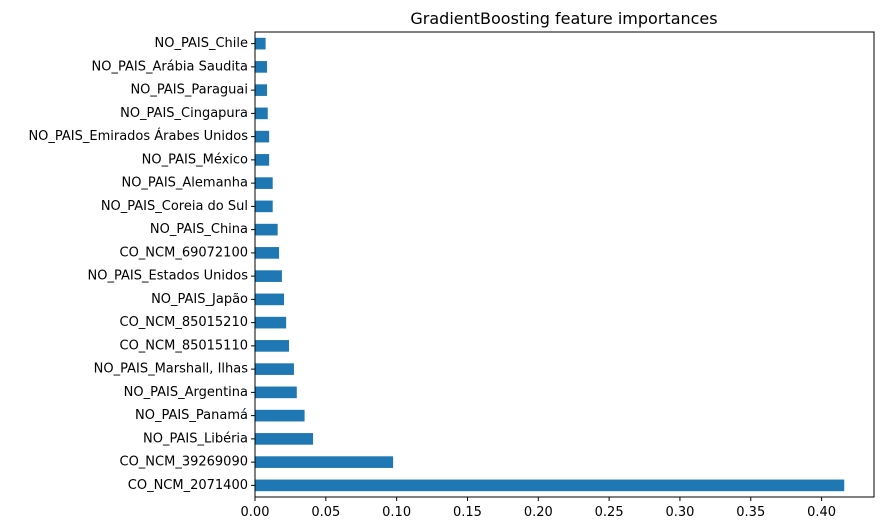 The image size is (884, 528). Describe the element at coordinates (750, 512) in the screenshot. I see `x-tick-label-7: 0.35` at that location.